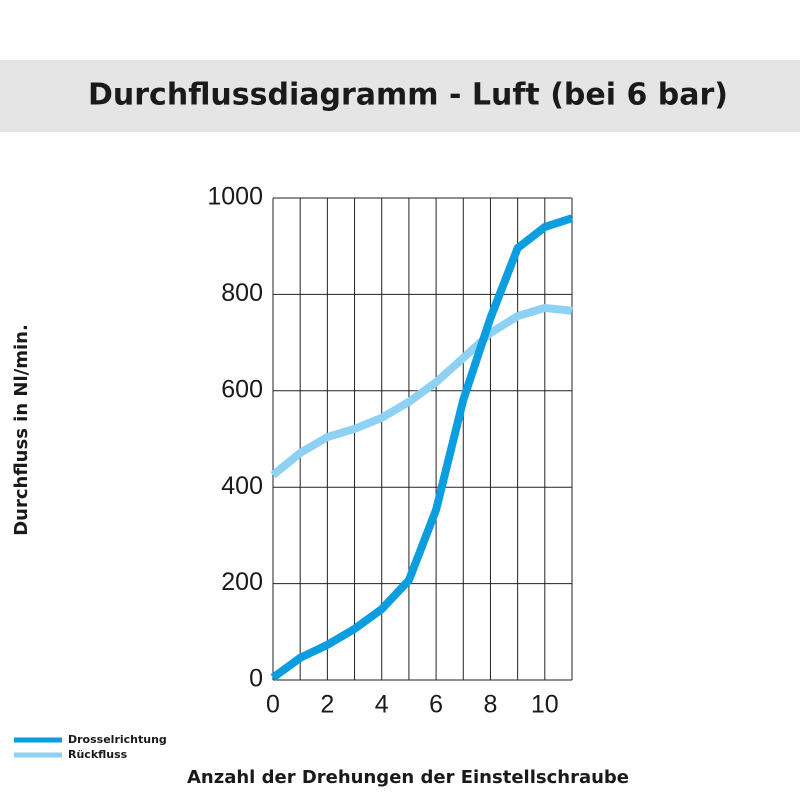 Image resolution: width=800 pixels, height=800 pixels. Describe the element at coordinates (21, 430) in the screenshot. I see `y-axis-title: Durchfluss in Nl/min.` at that location.